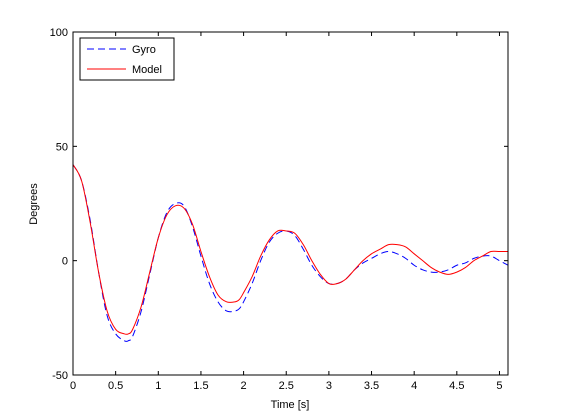 This screenshot has height=420, width=561. I want to click on x-tick-label: 3, so click(329, 386).